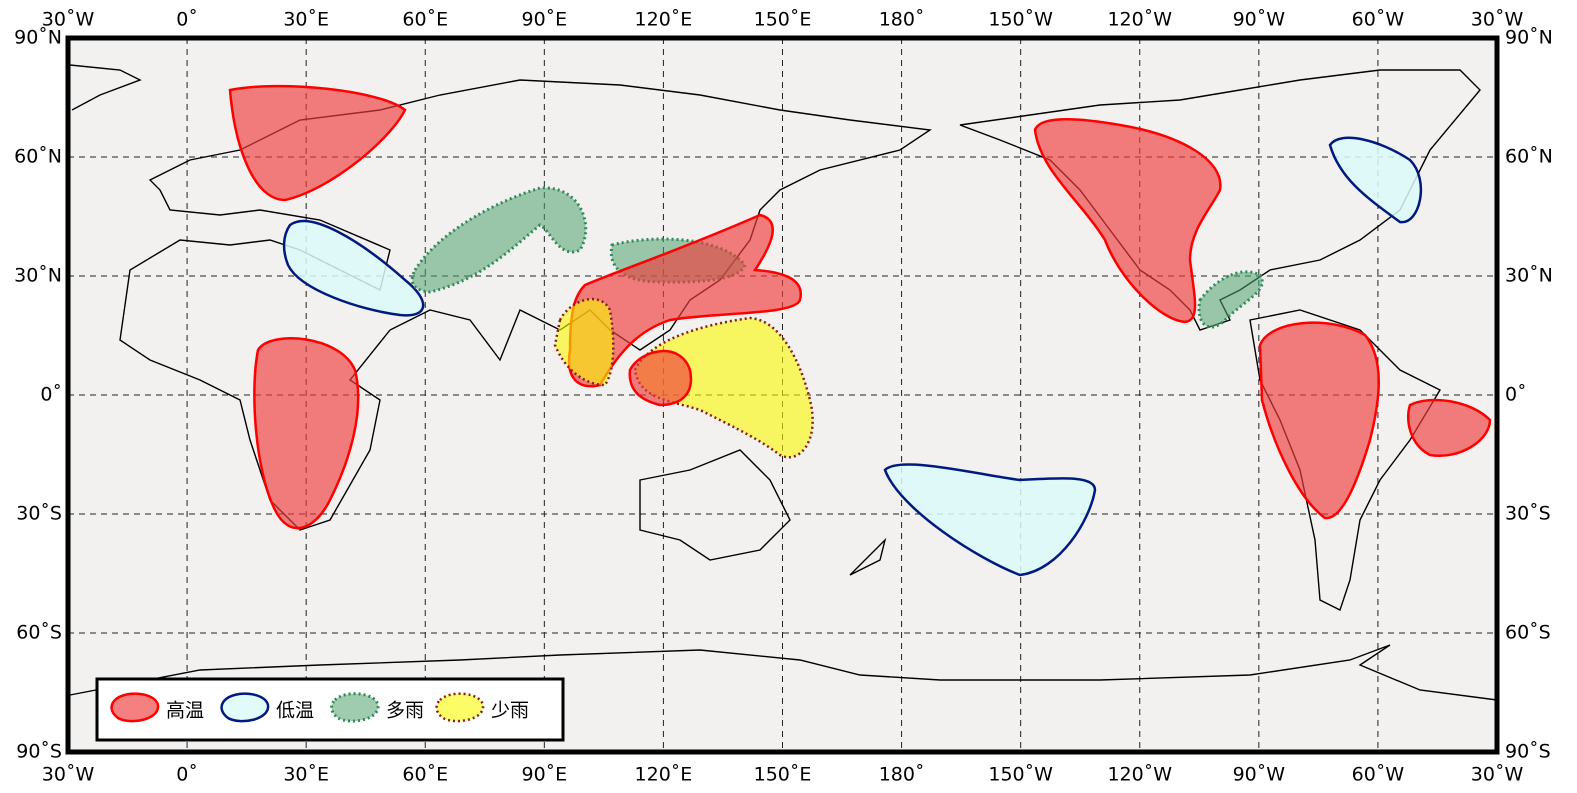  I want to click on legend-label: 高温, so click(185, 711).